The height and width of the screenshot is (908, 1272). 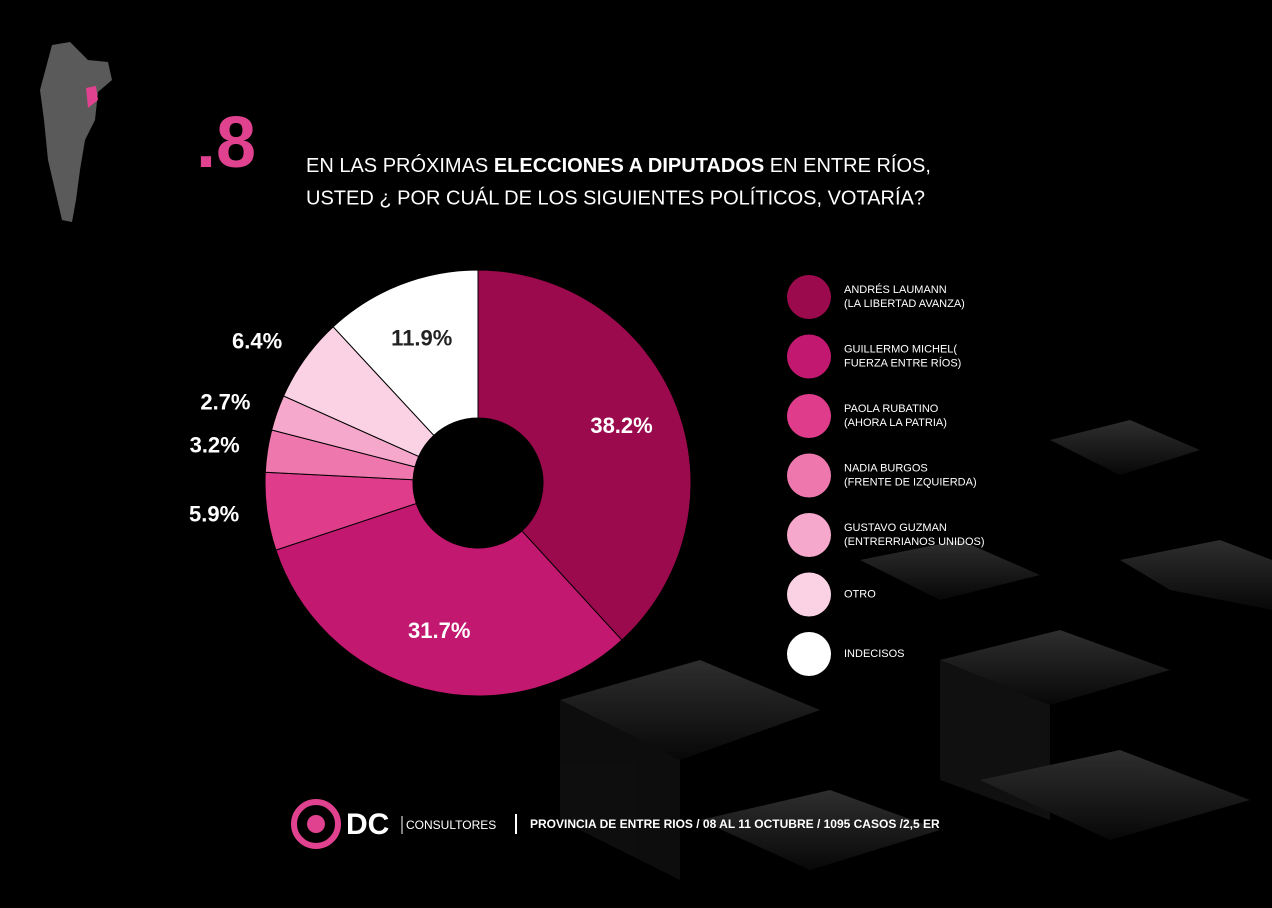 I want to click on legend-label: INDECISOS, so click(x=874, y=654).